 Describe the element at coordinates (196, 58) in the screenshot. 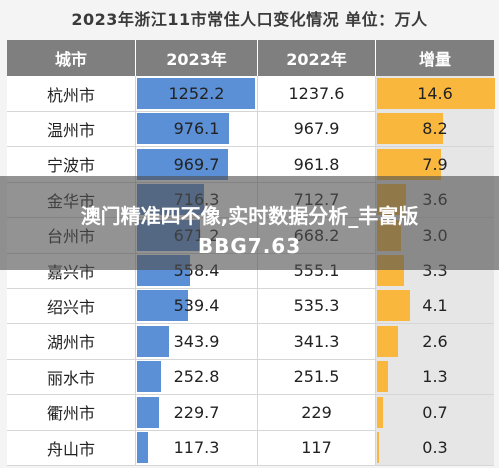

I see `header-2023: 2023年` at that location.